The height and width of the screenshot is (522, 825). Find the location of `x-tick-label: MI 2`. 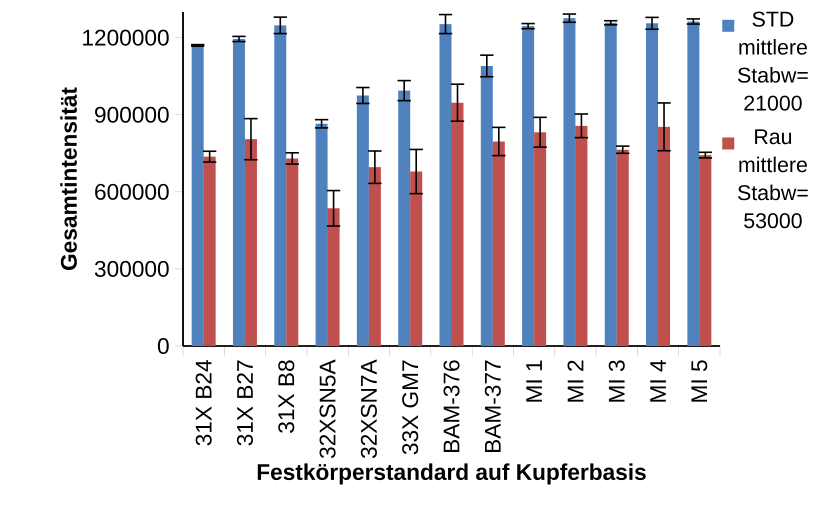

x-tick-label: MI 2 is located at coordinates (576, 381).